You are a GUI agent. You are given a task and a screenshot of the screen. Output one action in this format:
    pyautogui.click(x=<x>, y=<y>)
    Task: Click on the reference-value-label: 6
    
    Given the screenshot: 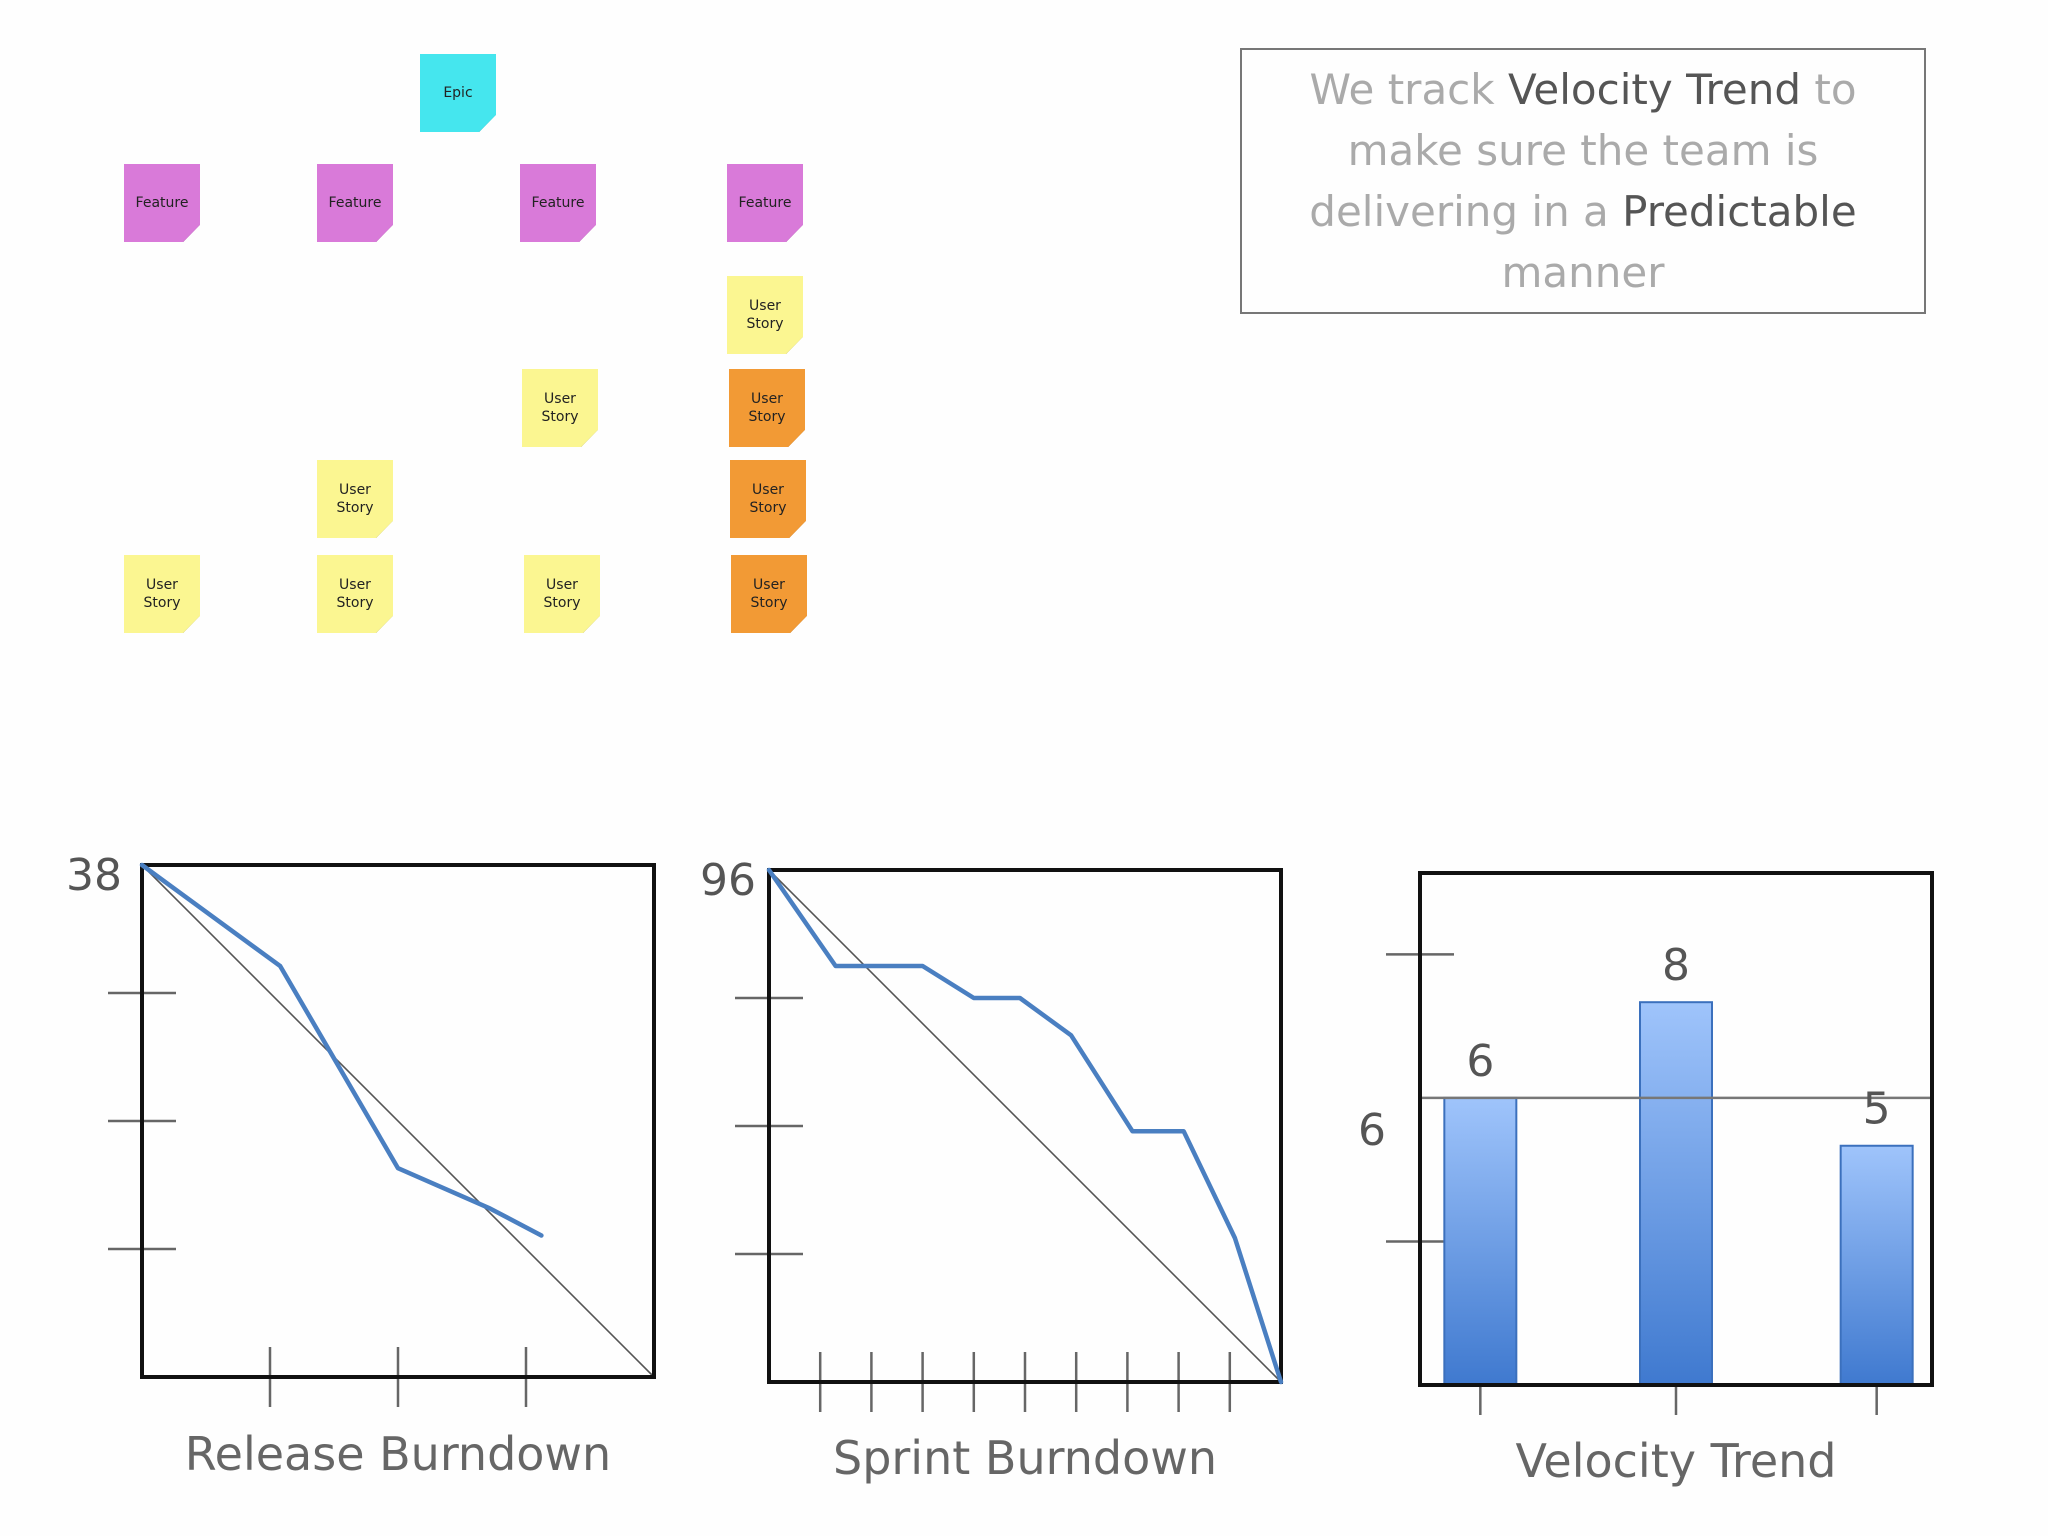 What is the action you would take?
    pyautogui.click(x=1372, y=1130)
    